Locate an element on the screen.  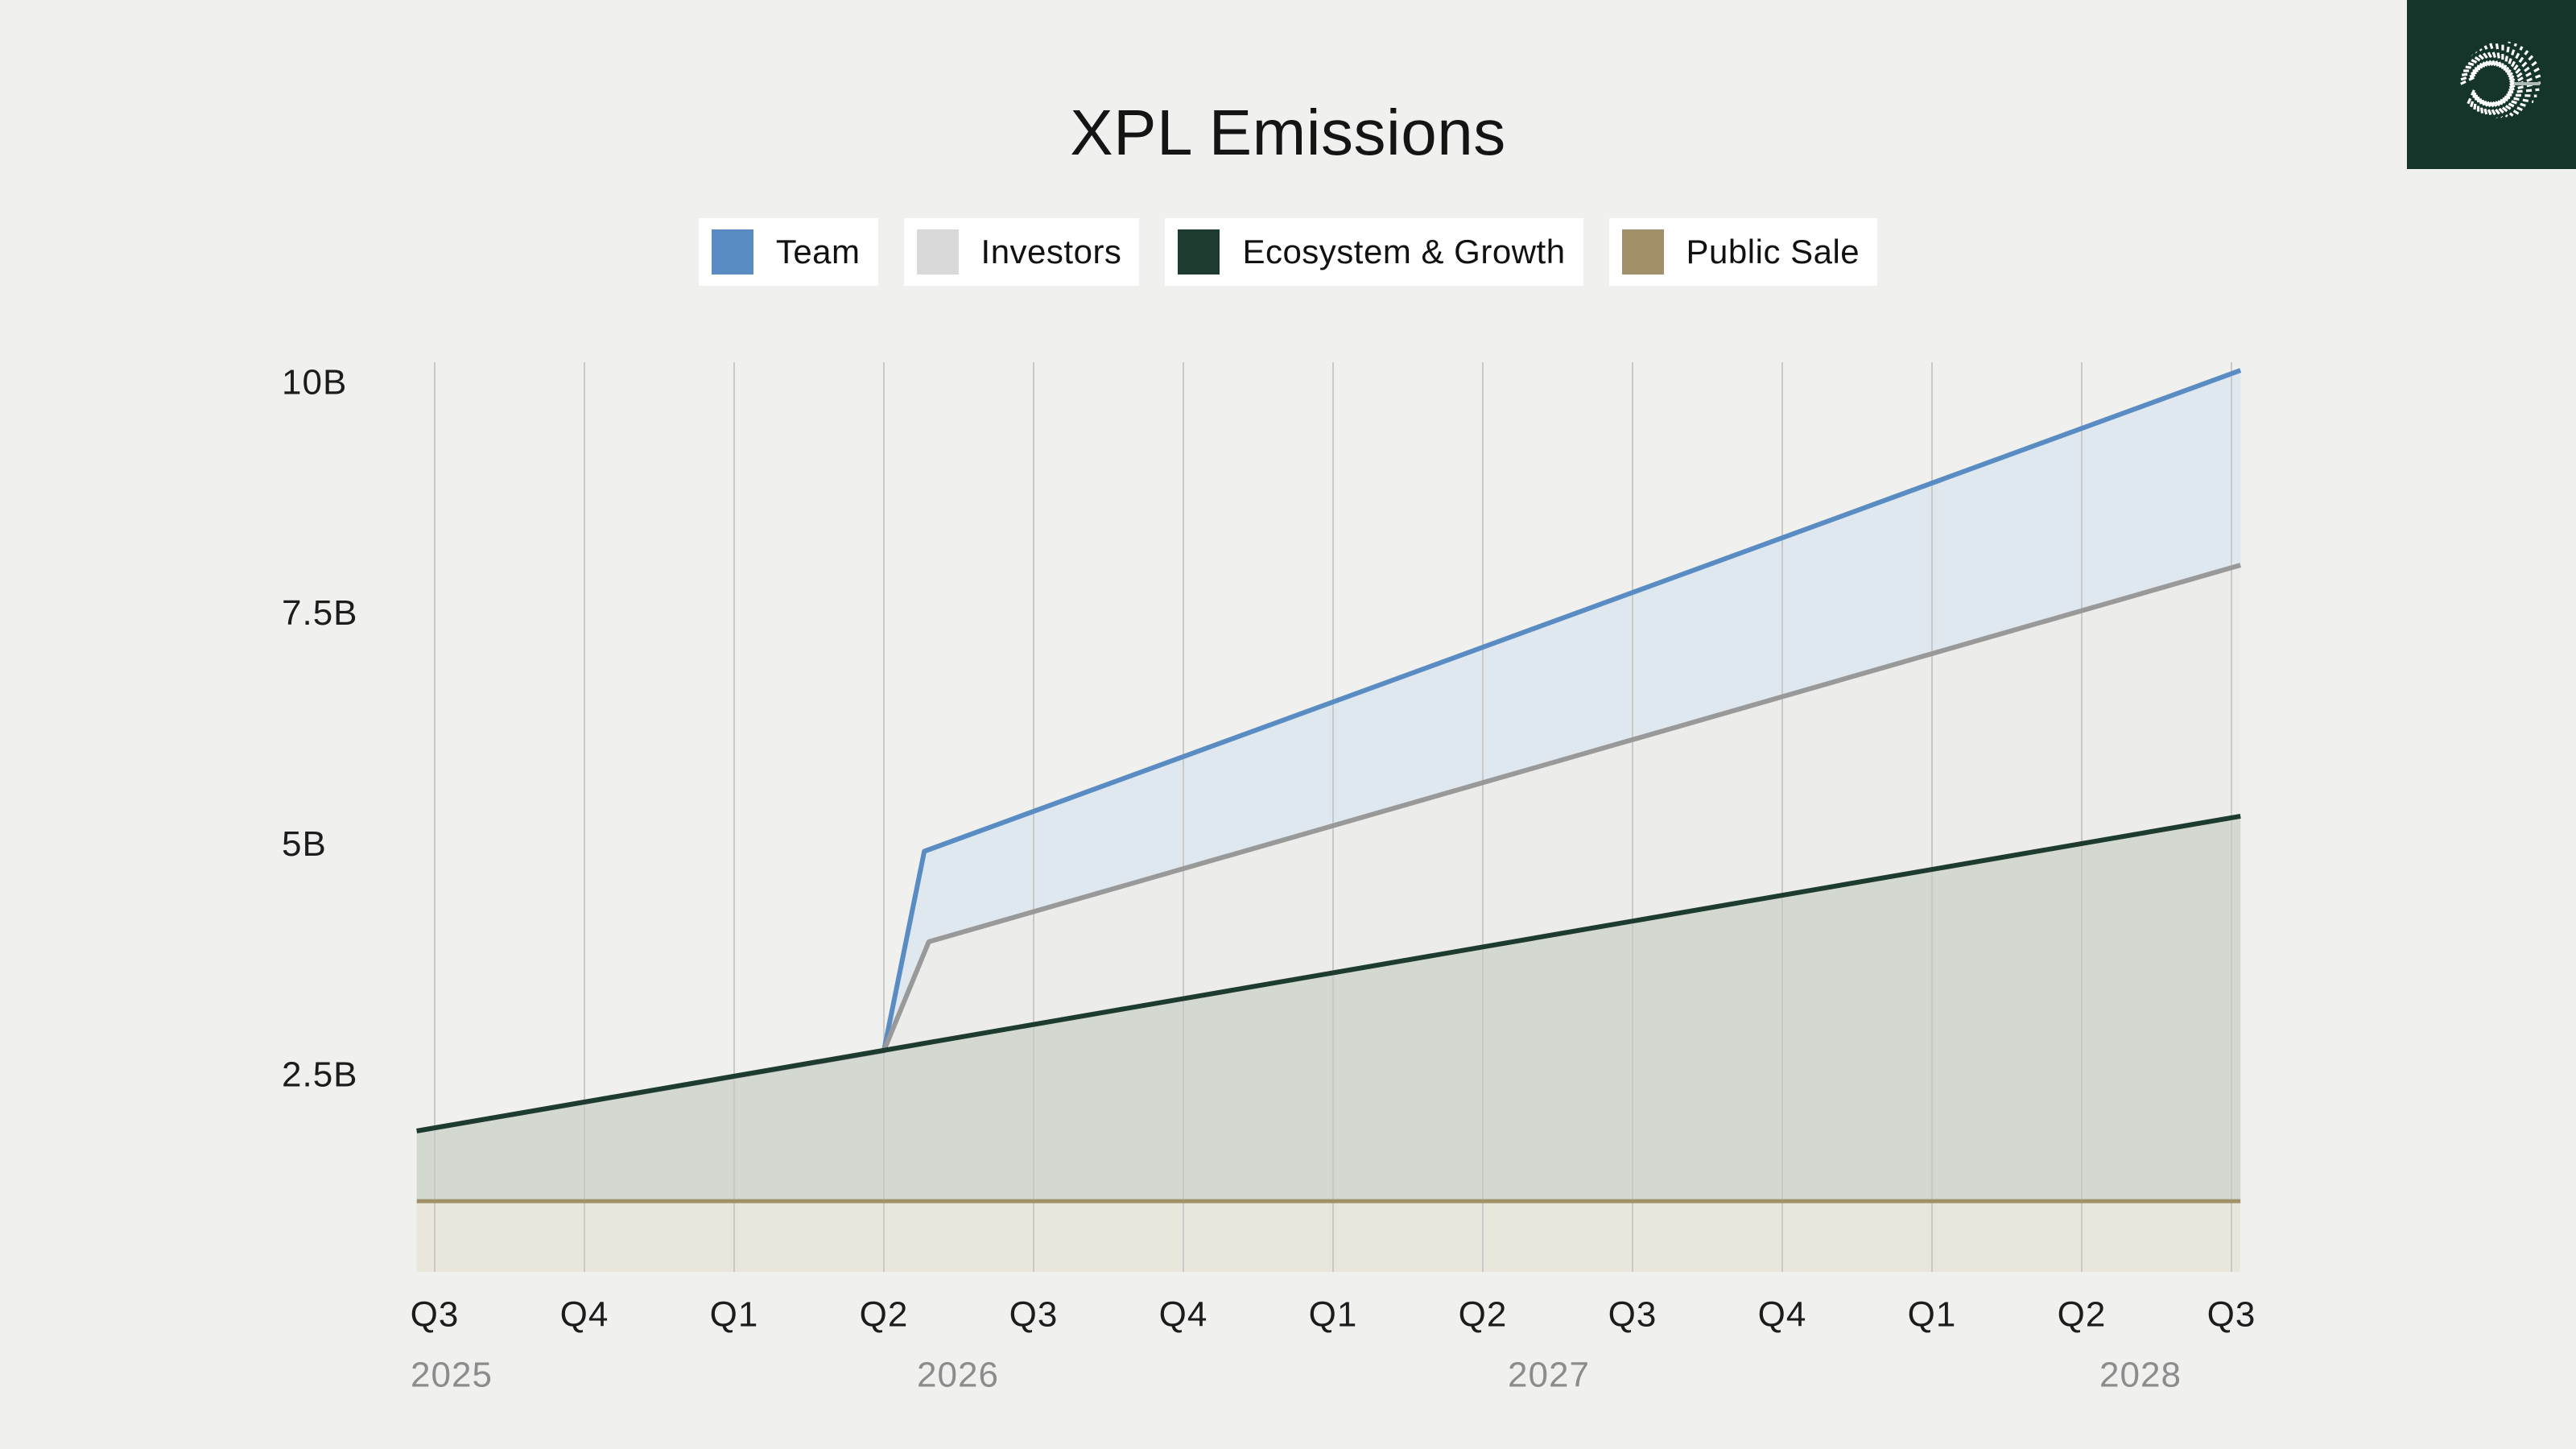
logo-background is located at coordinates (2491, 84).